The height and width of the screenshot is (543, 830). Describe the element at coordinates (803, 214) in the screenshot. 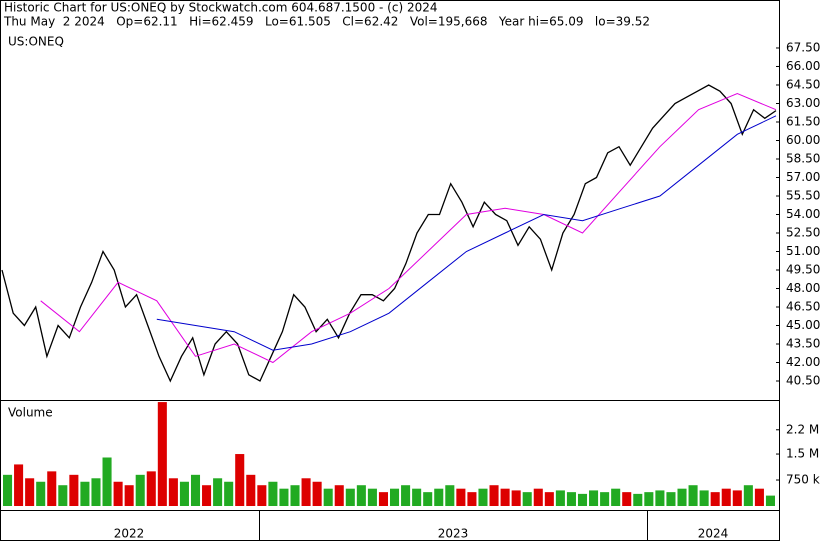

I see `y-tick-label: 54.00` at that location.